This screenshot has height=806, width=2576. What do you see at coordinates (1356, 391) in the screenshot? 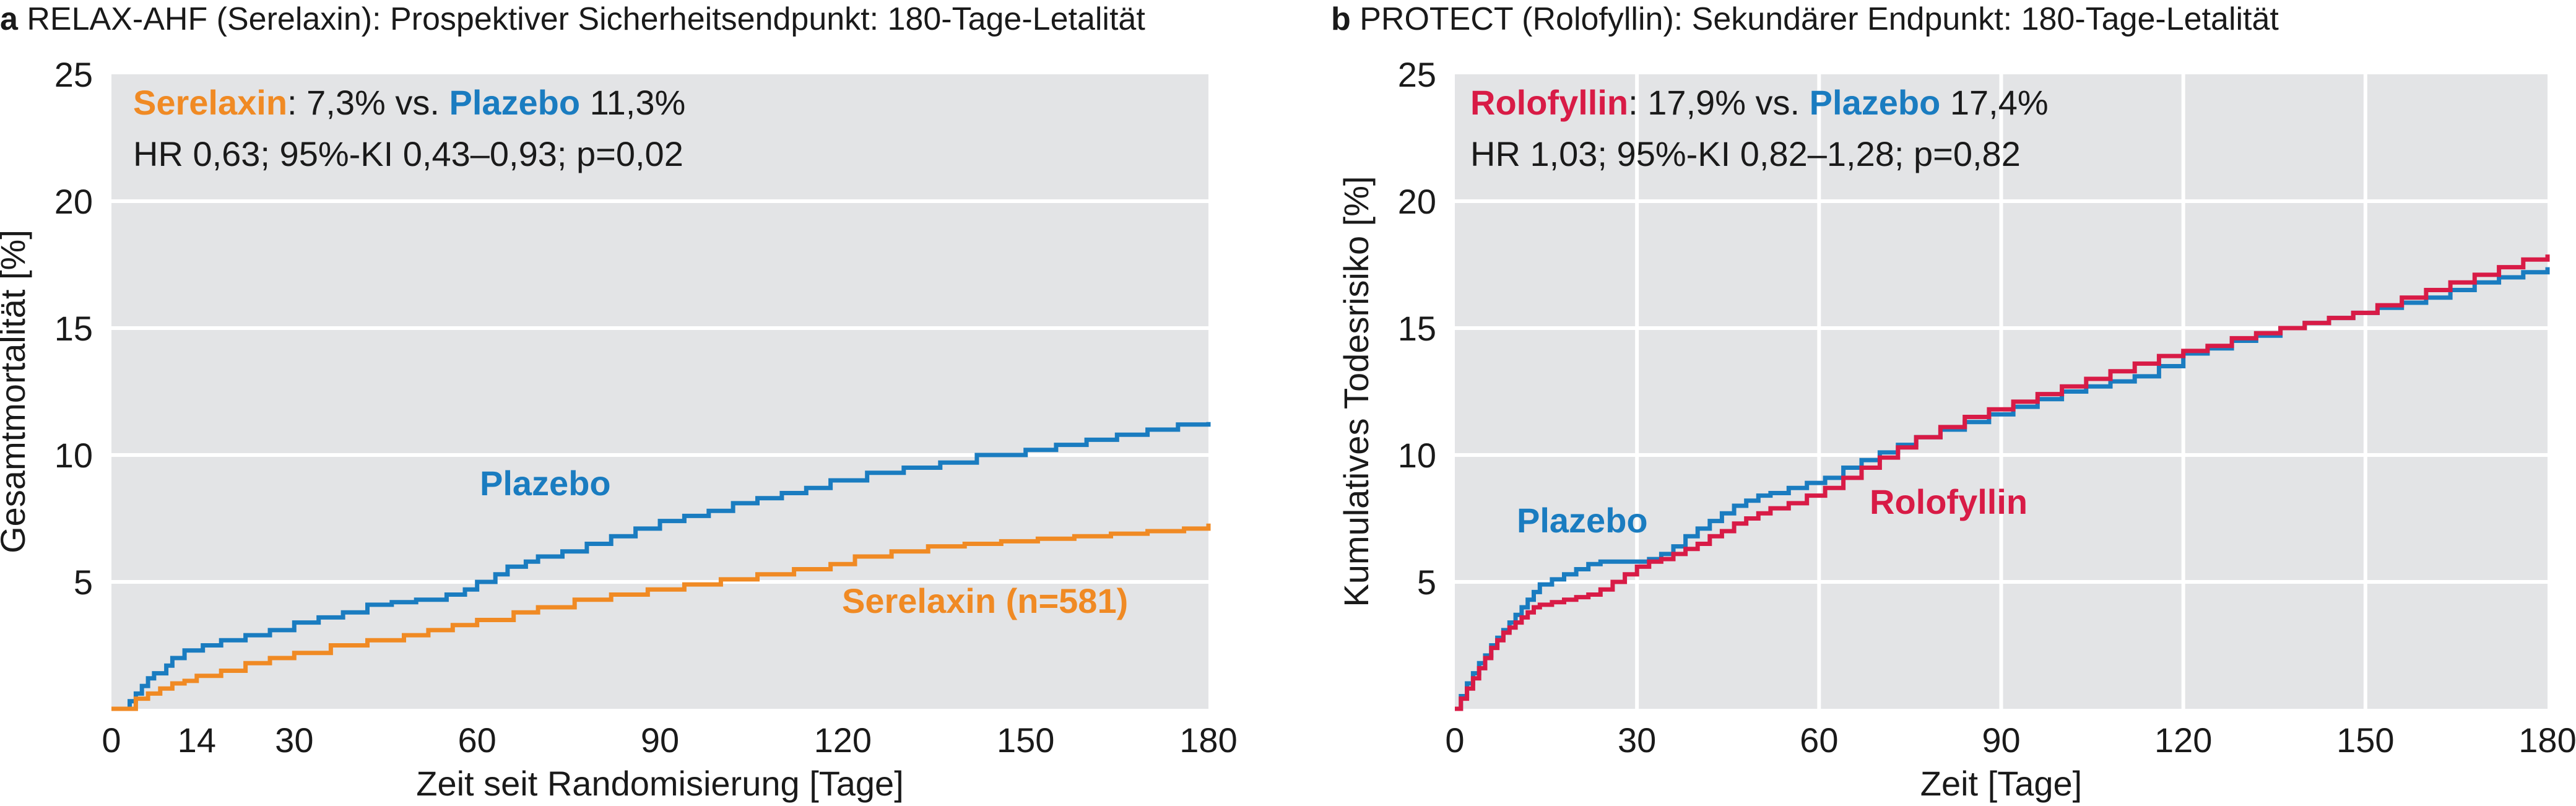
I see `y-axis-label: Kumulatives Todesrisiko [%]` at bounding box center [1356, 391].